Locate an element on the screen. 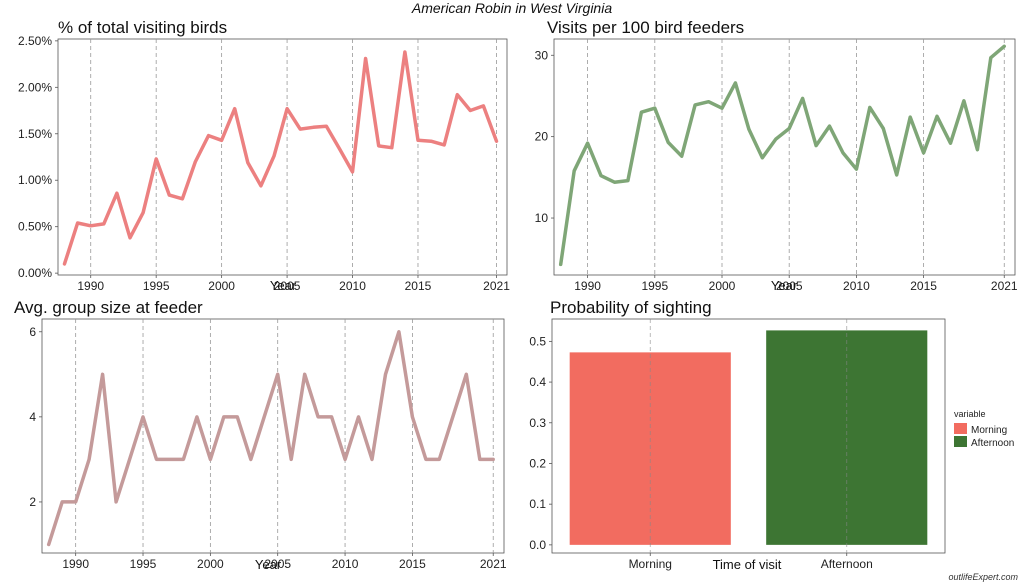 This screenshot has height=585, width=1024. y-tick-label: 1.50% is located at coordinates (35, 134).